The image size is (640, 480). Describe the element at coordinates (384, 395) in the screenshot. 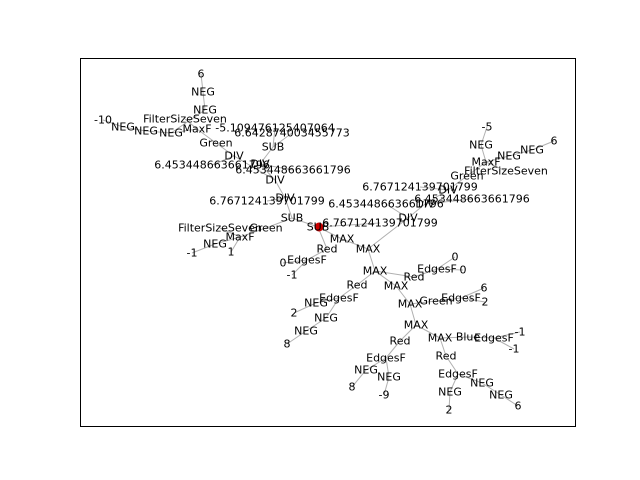

I see `node-label: -9` at that location.